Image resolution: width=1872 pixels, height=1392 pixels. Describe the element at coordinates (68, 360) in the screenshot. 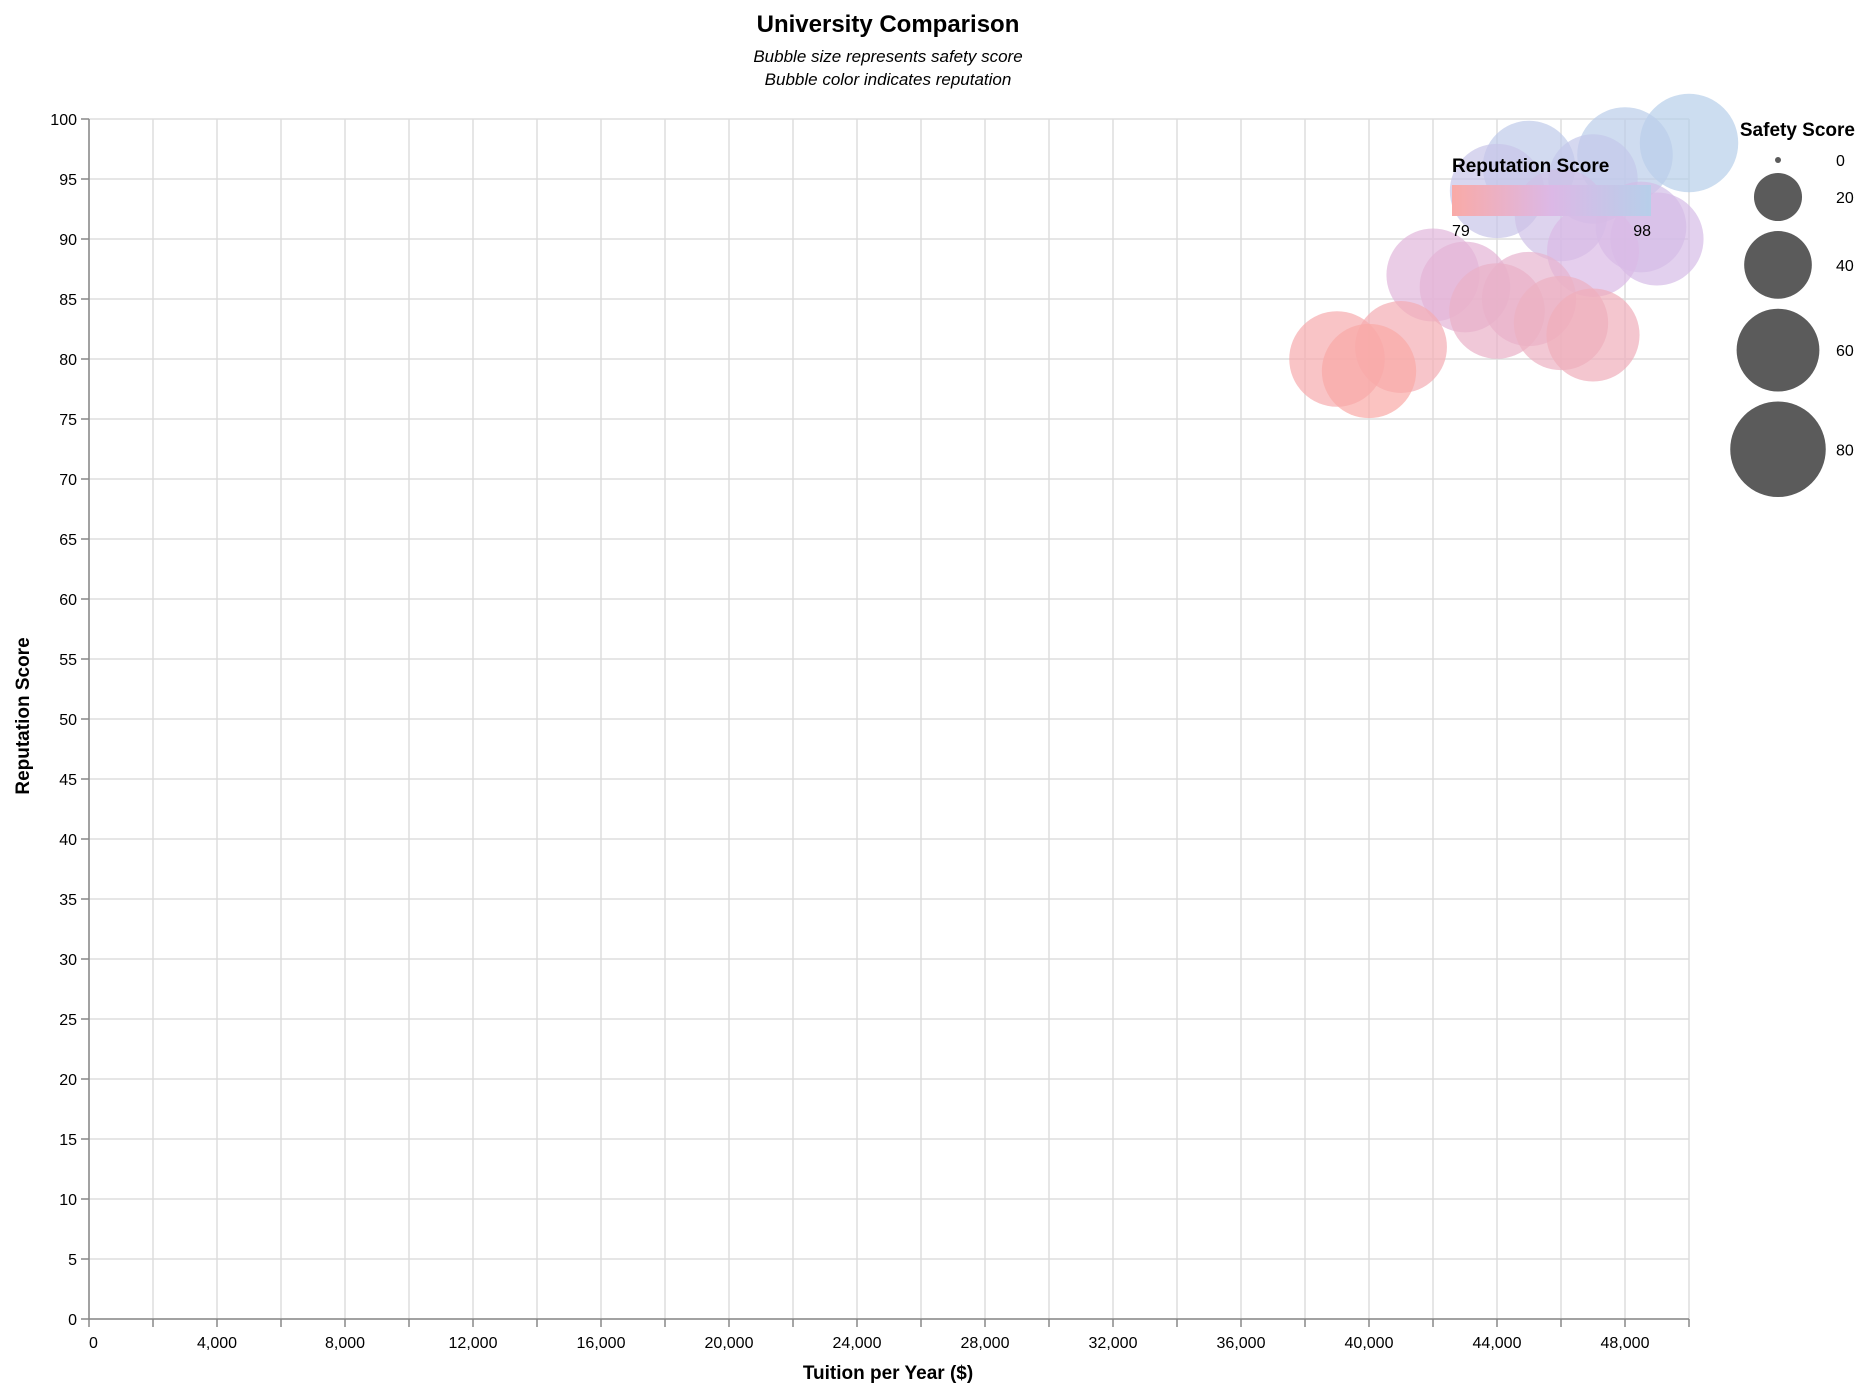

I see `y-tick-label: 80` at that location.